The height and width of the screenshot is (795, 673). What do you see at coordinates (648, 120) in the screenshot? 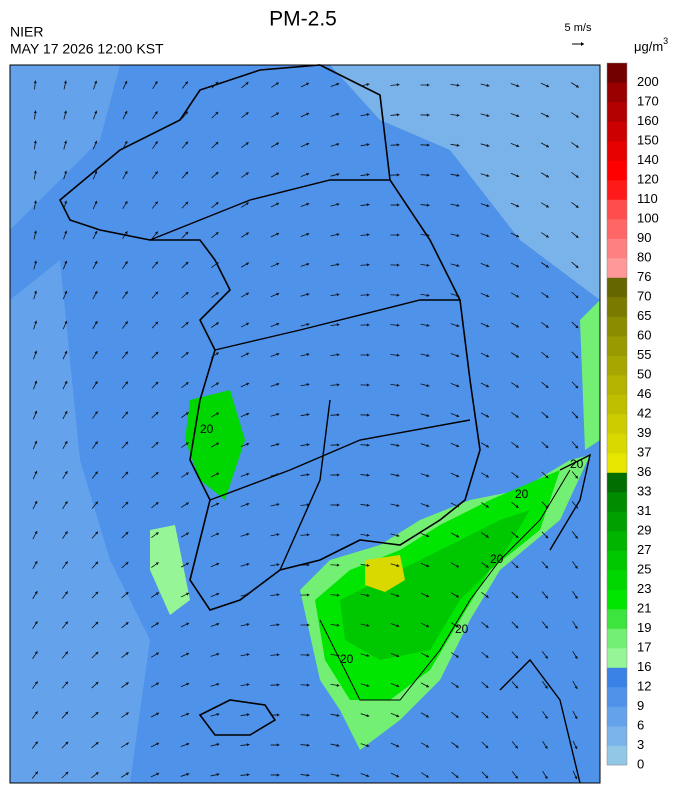
I see `colorbar-label: 160` at bounding box center [648, 120].